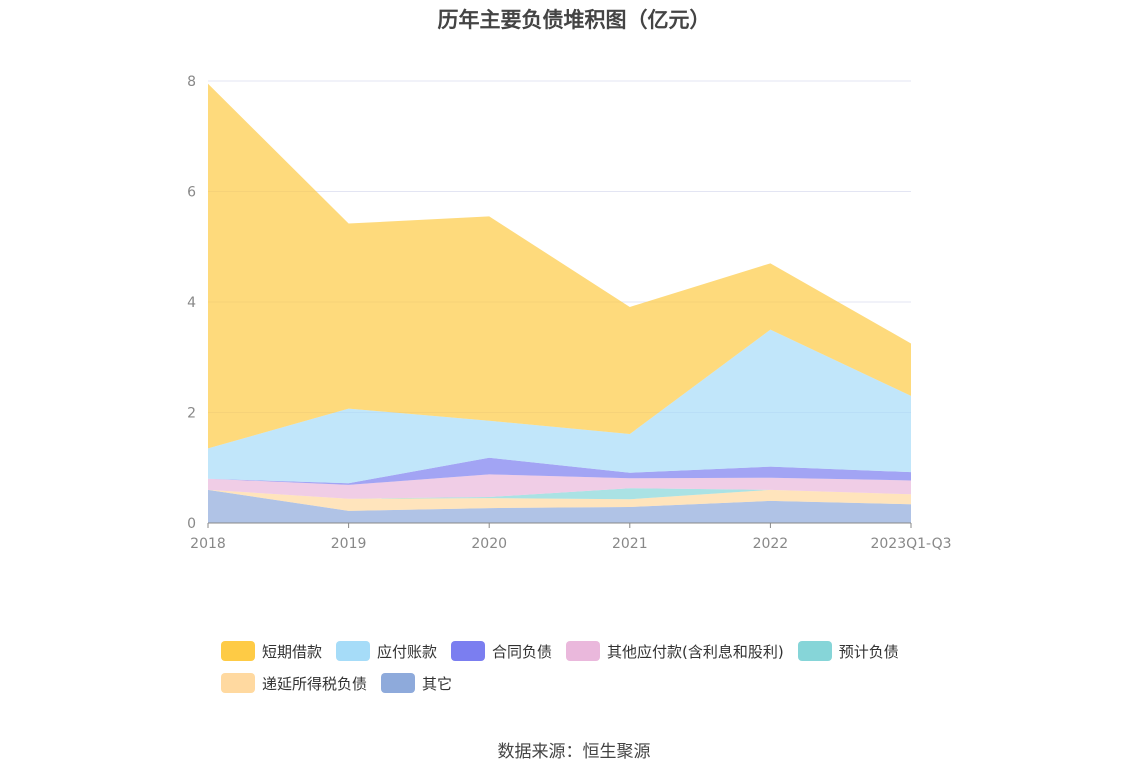 The width and height of the screenshot is (1148, 776). What do you see at coordinates (574, 752) in the screenshot?
I see `source-note: 数据来源：恒生聚源` at bounding box center [574, 752].